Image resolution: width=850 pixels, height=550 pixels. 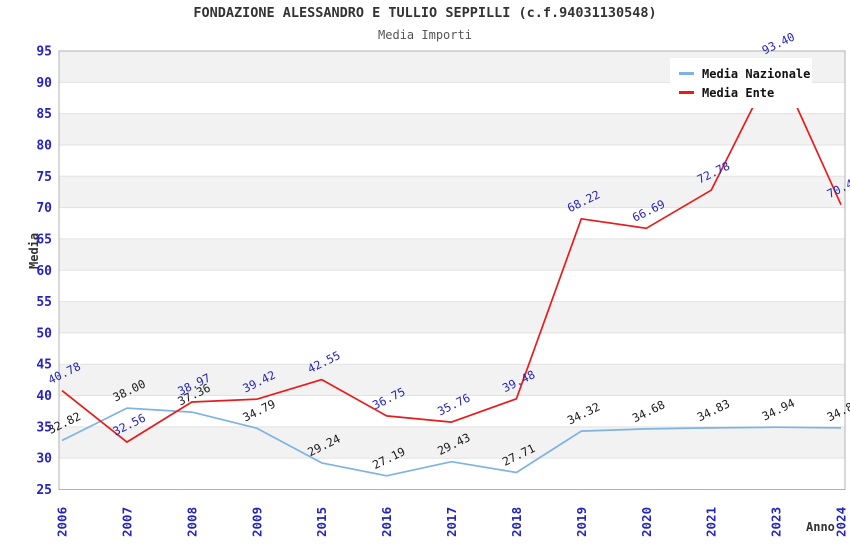 I want to click on legend-item-media-ente: Media Ente, so click(x=745, y=93).